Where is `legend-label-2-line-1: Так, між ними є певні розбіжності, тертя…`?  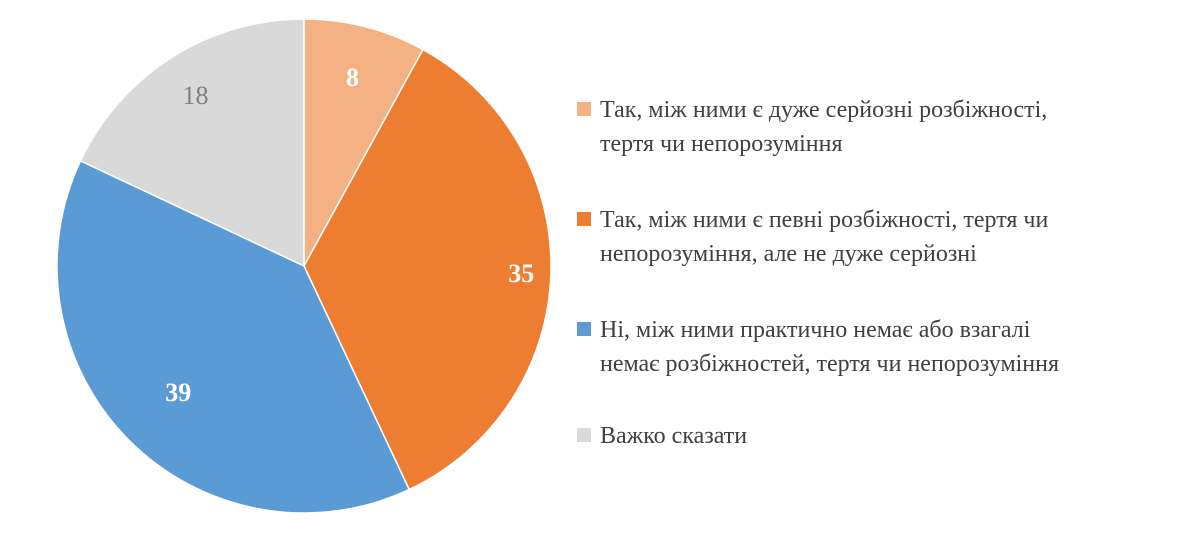
legend-label-2-line-1: Так, між ними є певні розбіжності, тертя… is located at coordinates (824, 220).